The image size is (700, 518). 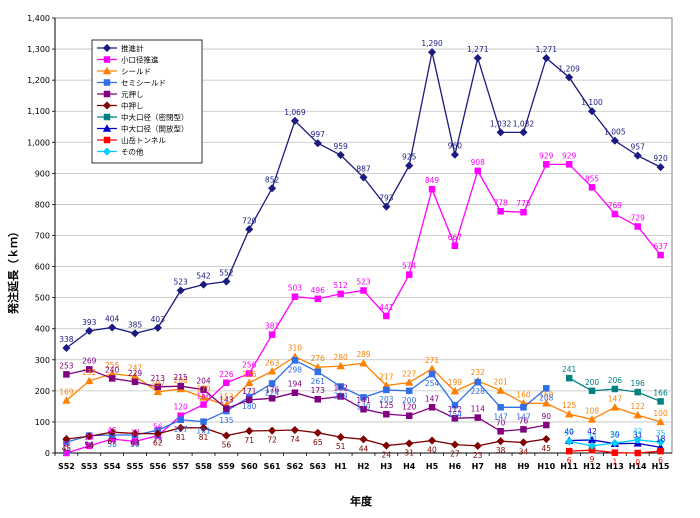 I want to click on data-label: 65, so click(x=318, y=442).